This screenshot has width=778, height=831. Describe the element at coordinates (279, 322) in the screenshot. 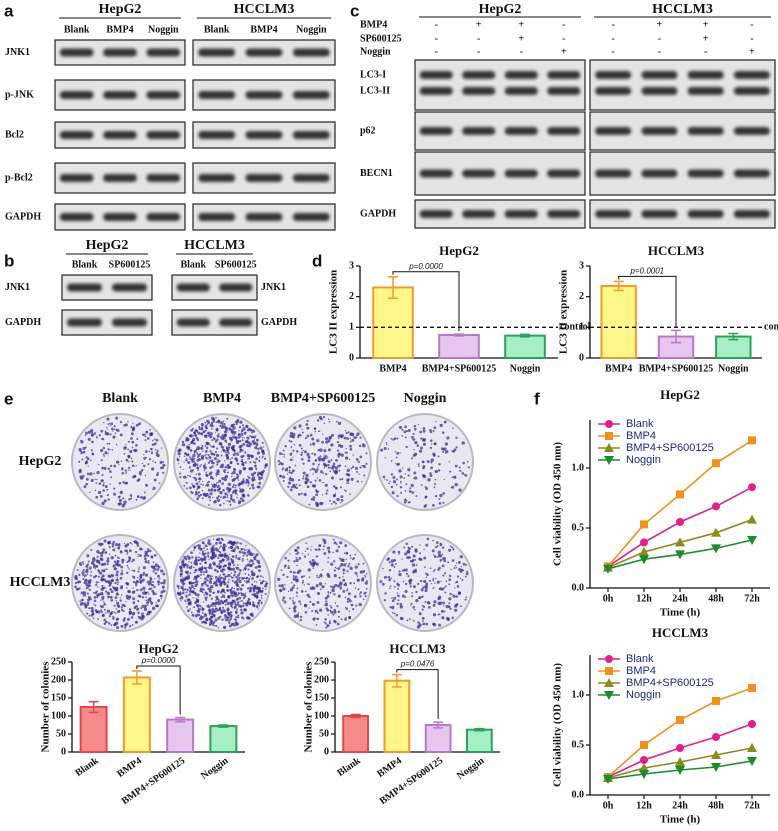

I see `row-label: GAPDH` at that location.